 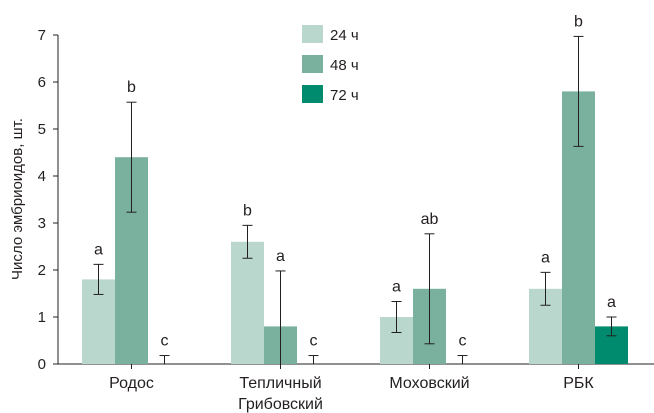 I want to click on y-axis-label: Число эмбриоидов, шт., so click(x=17, y=199).